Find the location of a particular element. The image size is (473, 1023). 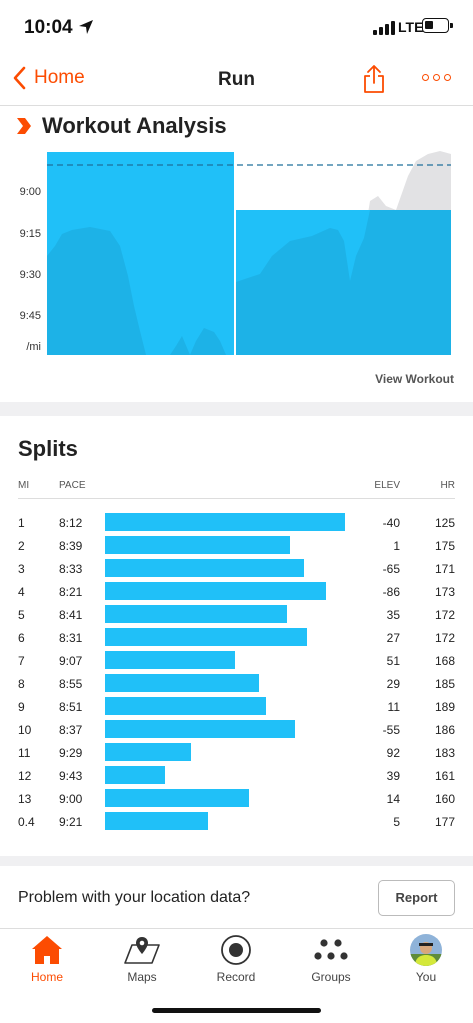

status-time: 10:04 is located at coordinates (48, 27).